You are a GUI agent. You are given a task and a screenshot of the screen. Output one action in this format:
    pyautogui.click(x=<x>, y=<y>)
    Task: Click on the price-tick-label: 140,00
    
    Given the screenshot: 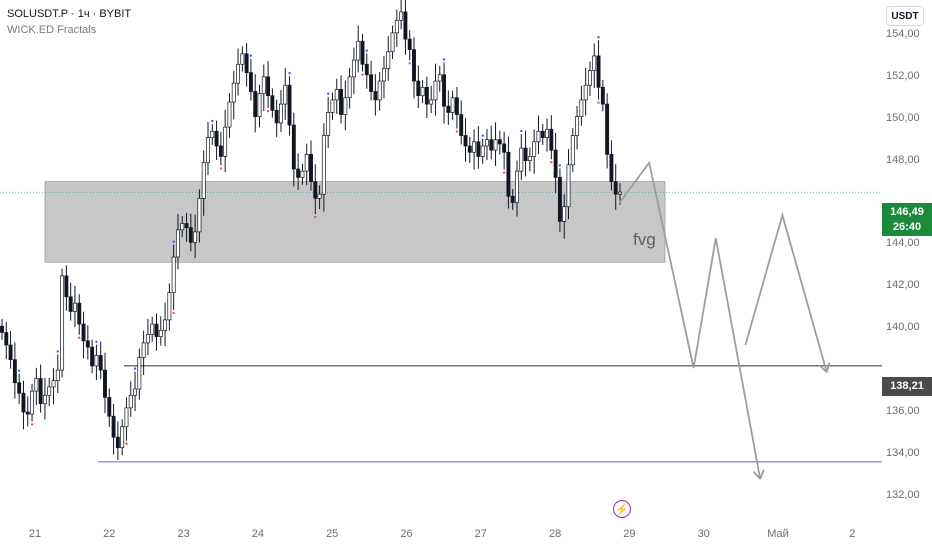 What is the action you would take?
    pyautogui.click(x=903, y=327)
    